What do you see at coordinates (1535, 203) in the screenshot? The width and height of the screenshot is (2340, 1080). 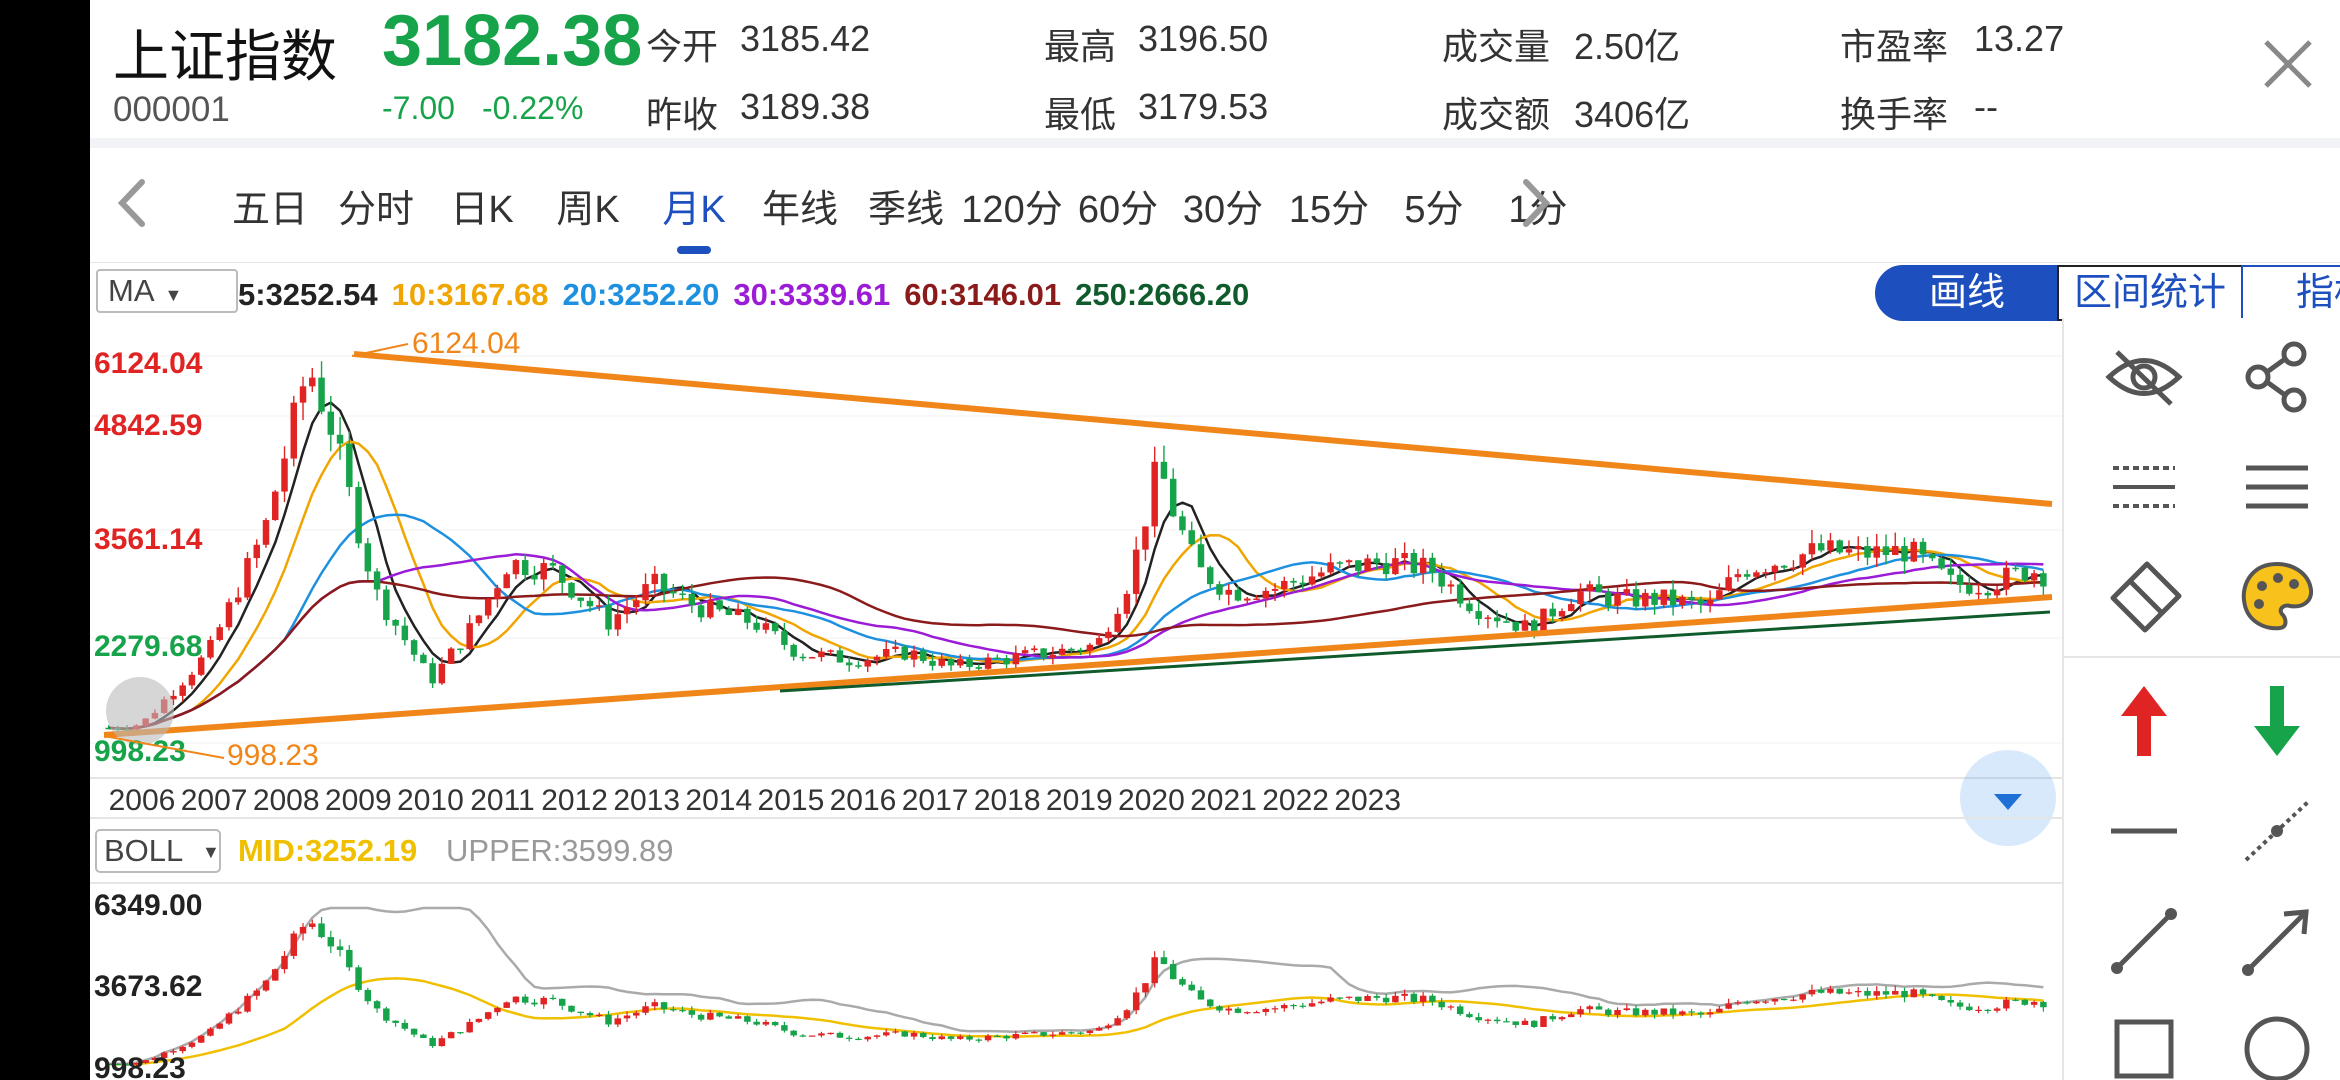 I see `tabs-next-icon` at bounding box center [1535, 203].